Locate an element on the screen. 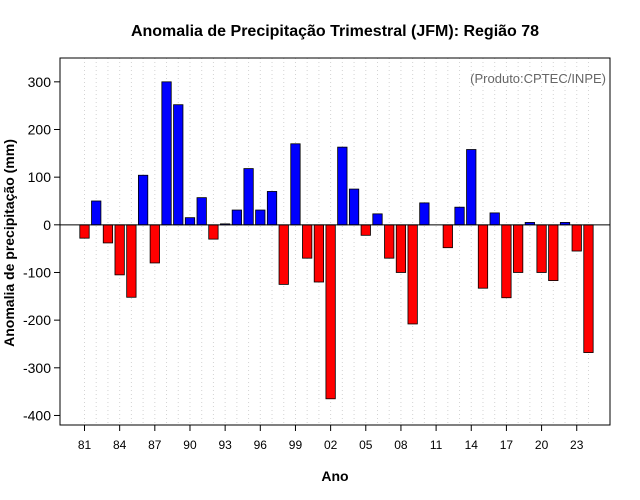 This screenshot has width=640, height=500. x-axis-ticks: 81 84 87 90 93 96 99 02 05 08 11 14 17 20 23 is located at coordinates (331, 438).